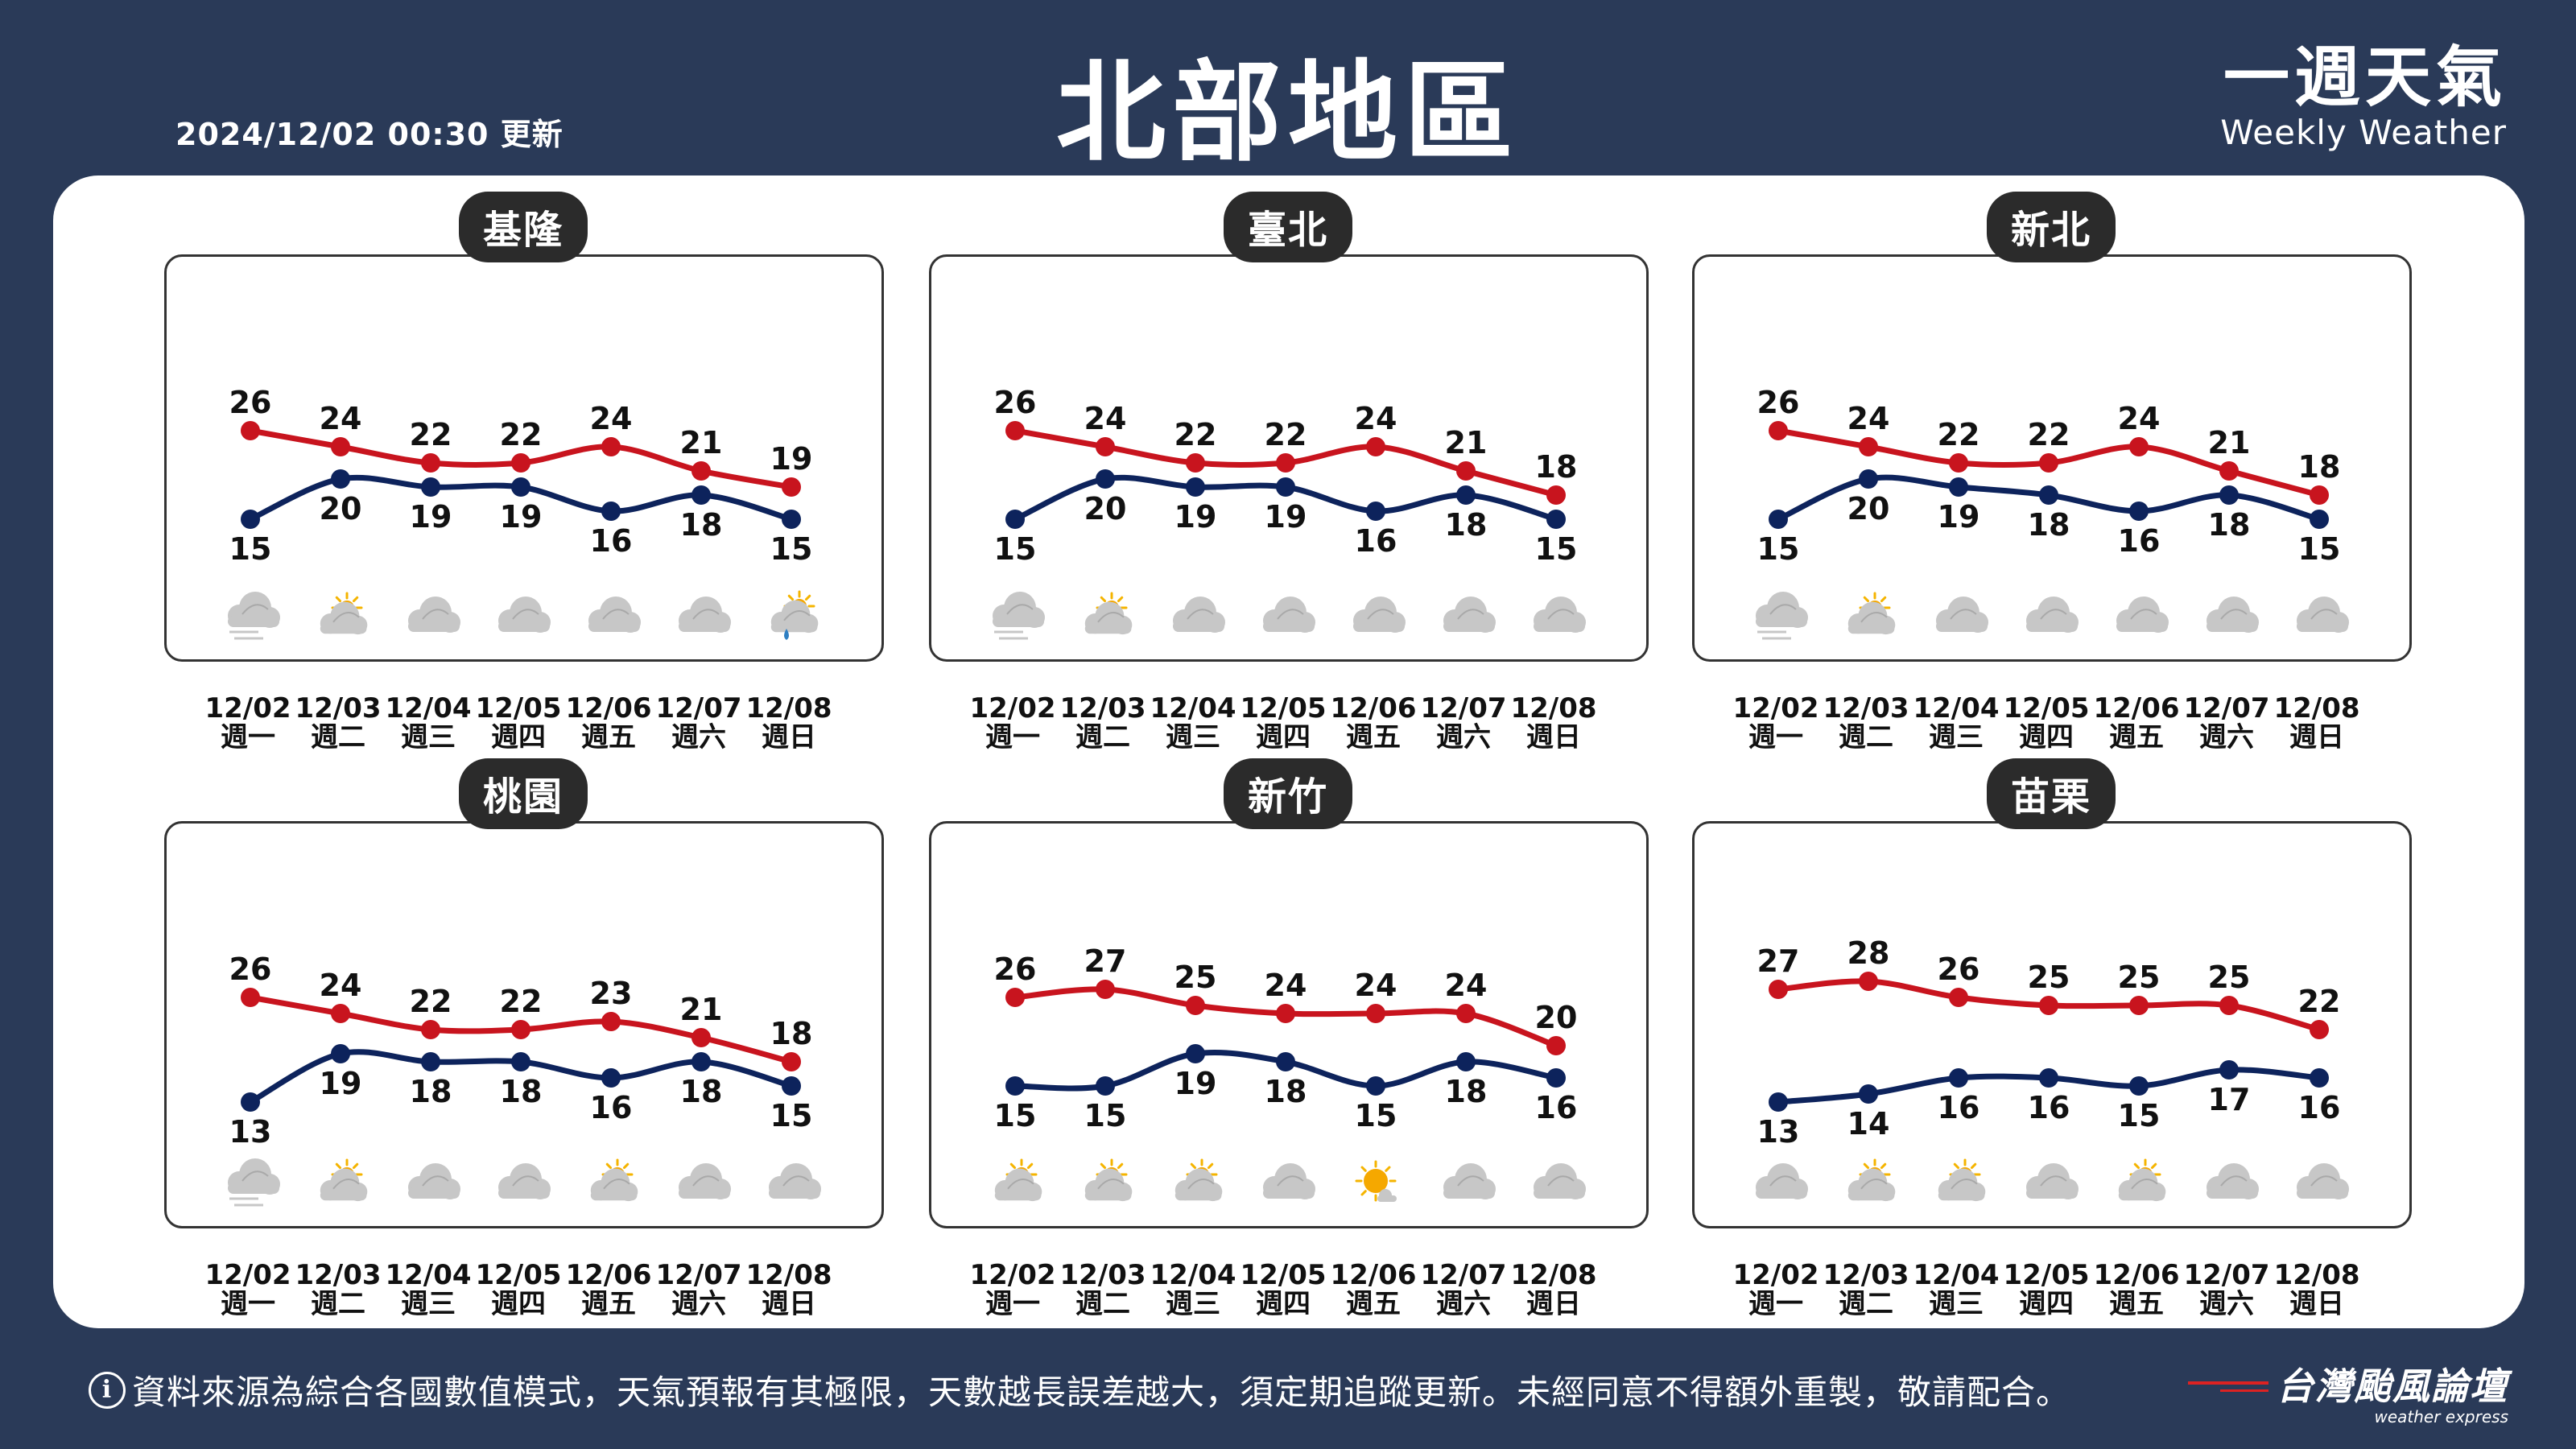  Describe the element at coordinates (2052, 512) in the screenshot. I see `temperature-chart: 26 24 22 22 24 21 18 15 20 19 18 16 18 15` at that location.